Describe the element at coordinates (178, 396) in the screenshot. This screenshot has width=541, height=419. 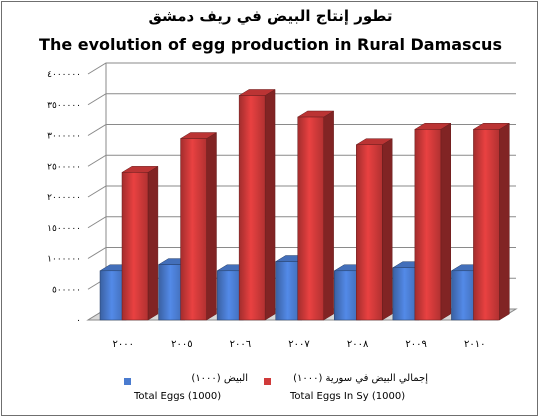
I see `legend-label-series-1-english: Total Eggs (1000)` at that location.